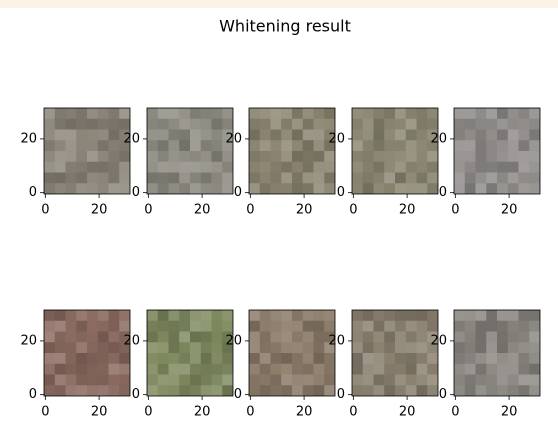 The image size is (558, 433). I want to click on y-tick-label: 0, so click(238, 192).